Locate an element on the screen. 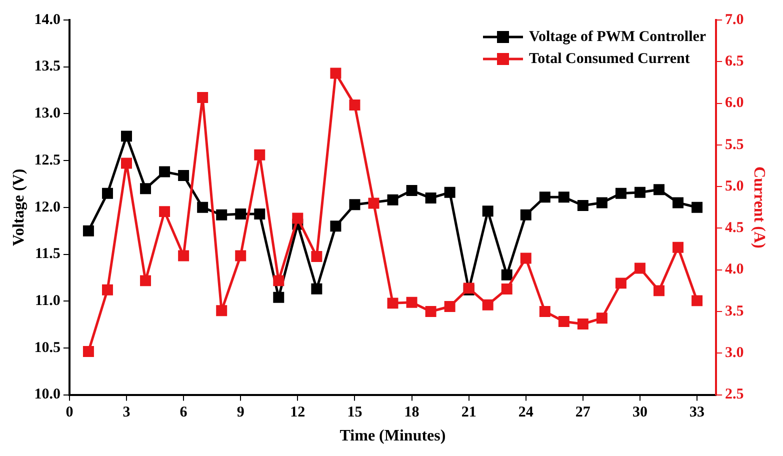  legend-label: Voltage of PWM Controller is located at coordinates (617, 36).